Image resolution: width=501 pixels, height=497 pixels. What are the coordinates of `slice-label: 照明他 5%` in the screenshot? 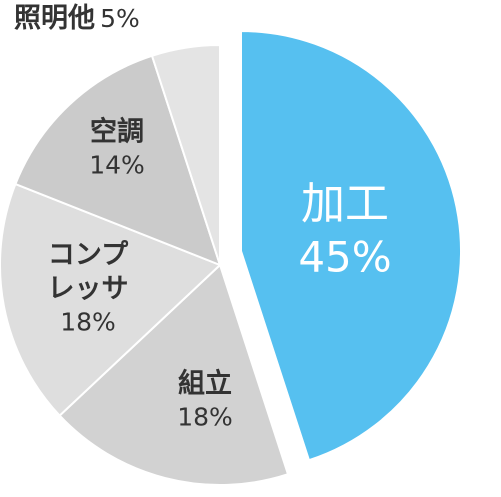 It's located at (77, 19).